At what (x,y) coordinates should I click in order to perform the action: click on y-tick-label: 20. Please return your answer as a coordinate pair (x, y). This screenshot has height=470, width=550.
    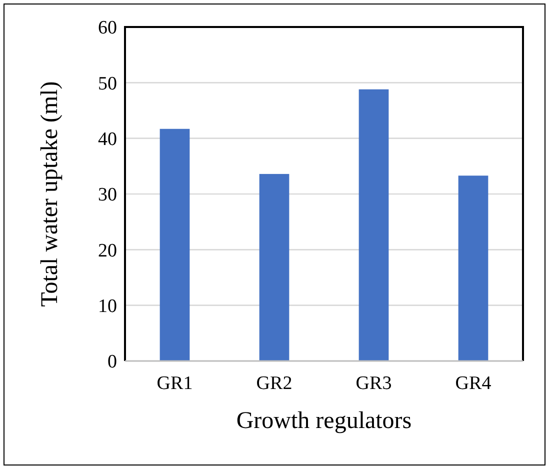
    Looking at the image, I should click on (107, 251).